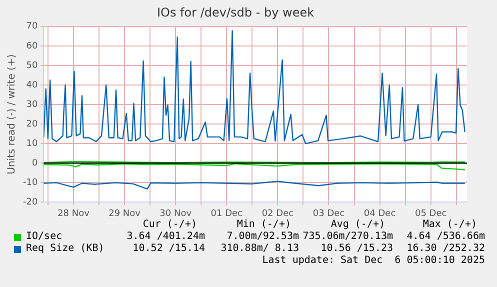 The width and height of the screenshot is (497, 287). I want to click on text: 7.00m/92.53m, so click(262, 236).